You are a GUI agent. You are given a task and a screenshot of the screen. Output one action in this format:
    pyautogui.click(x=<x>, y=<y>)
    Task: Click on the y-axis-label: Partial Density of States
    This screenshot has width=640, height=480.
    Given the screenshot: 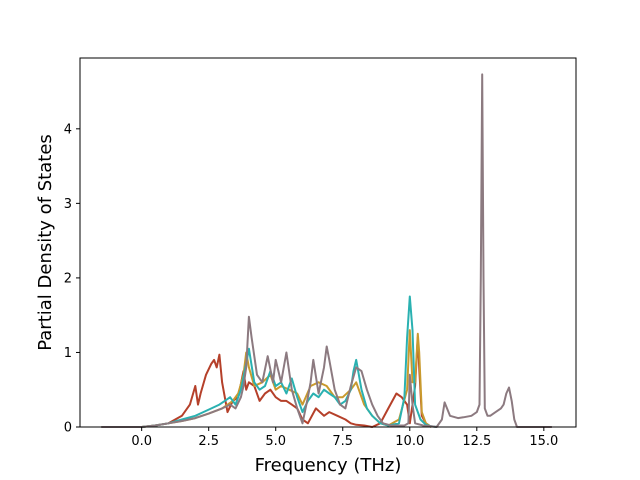 What is the action you would take?
    pyautogui.click(x=45, y=242)
    